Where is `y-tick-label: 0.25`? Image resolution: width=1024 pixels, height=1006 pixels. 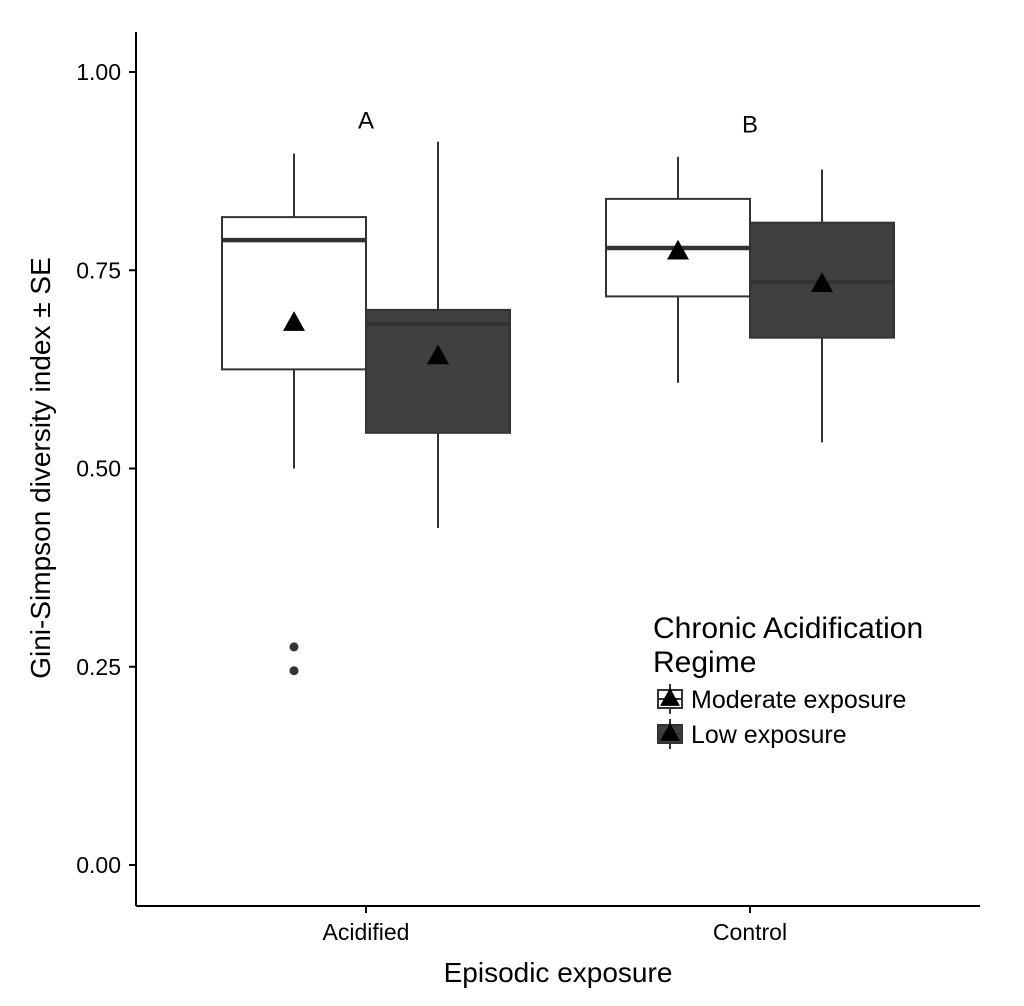
y-tick-label: 0.25 is located at coordinates (98, 667).